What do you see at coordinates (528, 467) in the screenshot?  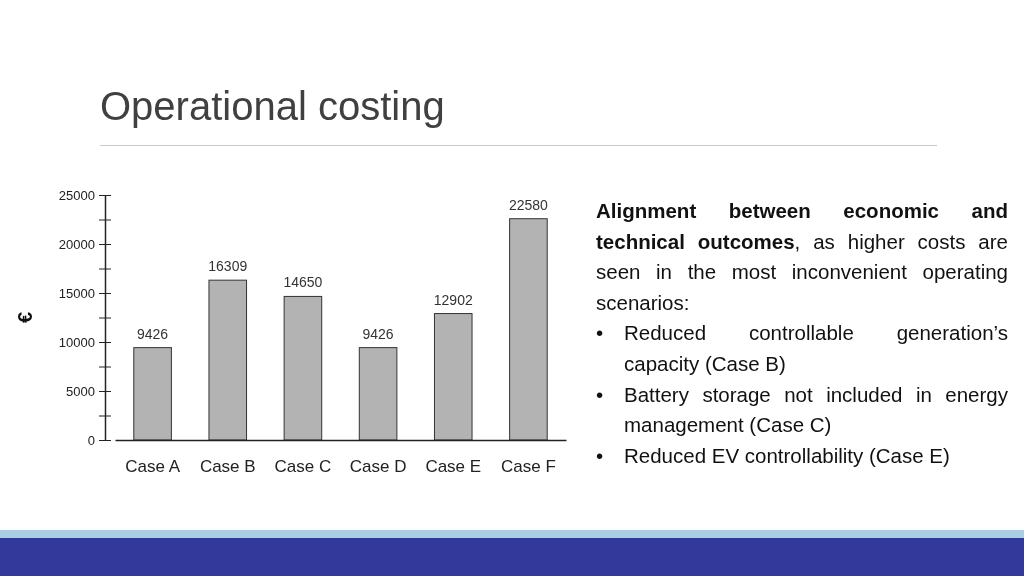 I see `x-tick-label: Case F` at bounding box center [528, 467].